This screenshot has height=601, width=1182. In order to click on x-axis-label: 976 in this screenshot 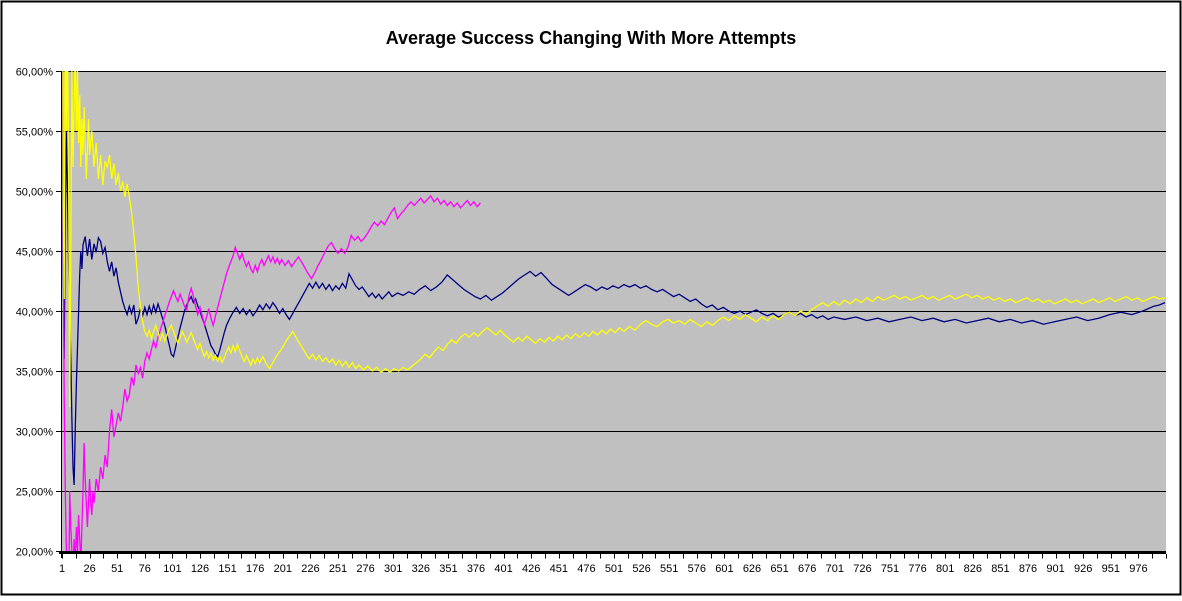, I will do `click(1138, 569)`.